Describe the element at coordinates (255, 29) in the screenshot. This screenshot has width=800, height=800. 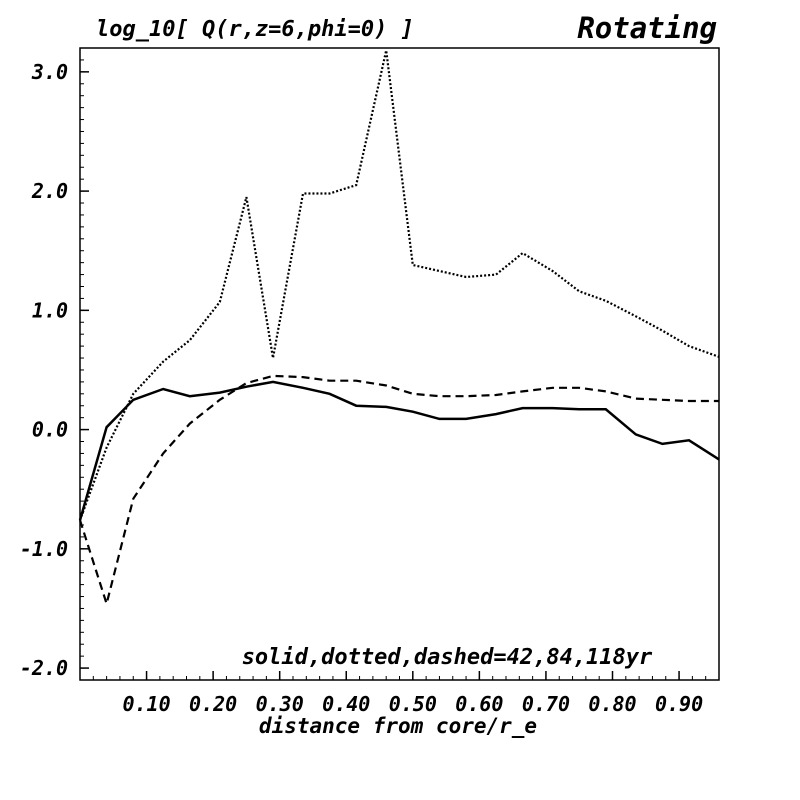
I see `chart-title: log_10[ Q(r,z=6,phi=0) ]` at that location.